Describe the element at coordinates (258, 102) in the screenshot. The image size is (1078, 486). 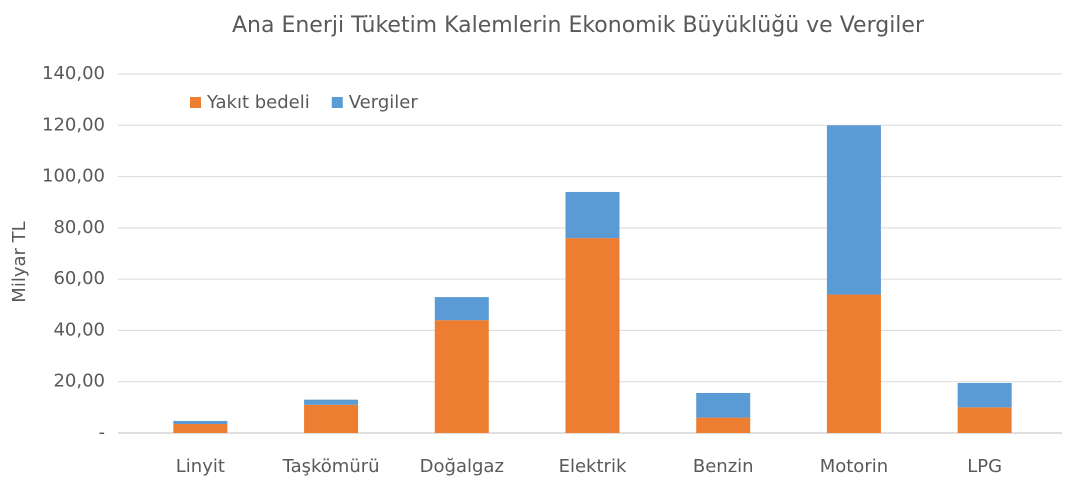
I see `legend-label: Yakıt bedeli` at that location.